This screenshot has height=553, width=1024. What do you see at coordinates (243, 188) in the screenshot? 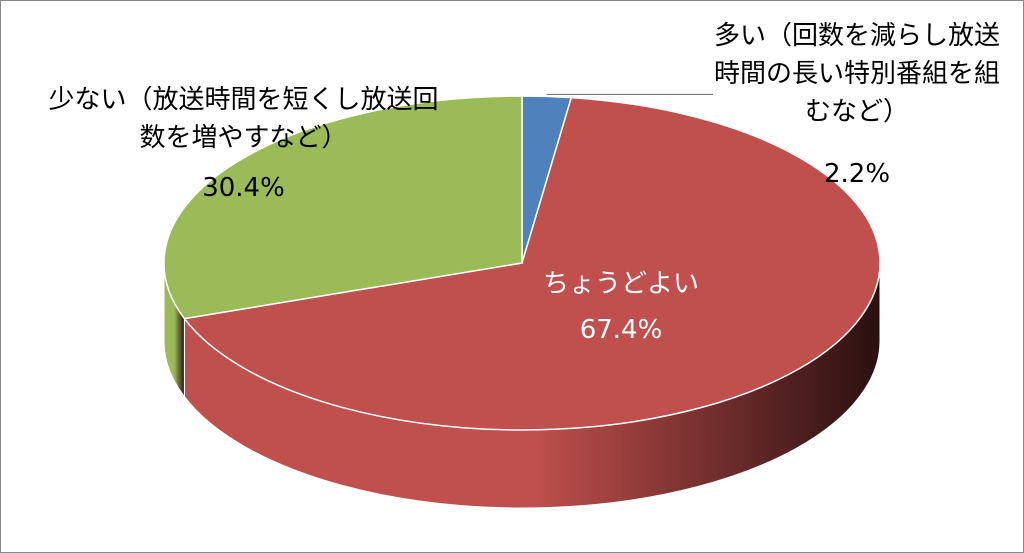
I see `value-label: 30.4%` at bounding box center [243, 188].